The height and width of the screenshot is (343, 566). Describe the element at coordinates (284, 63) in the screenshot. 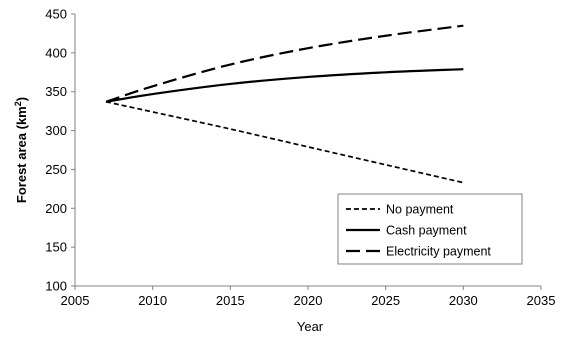

I see `series-line-electricity-payment` at that location.